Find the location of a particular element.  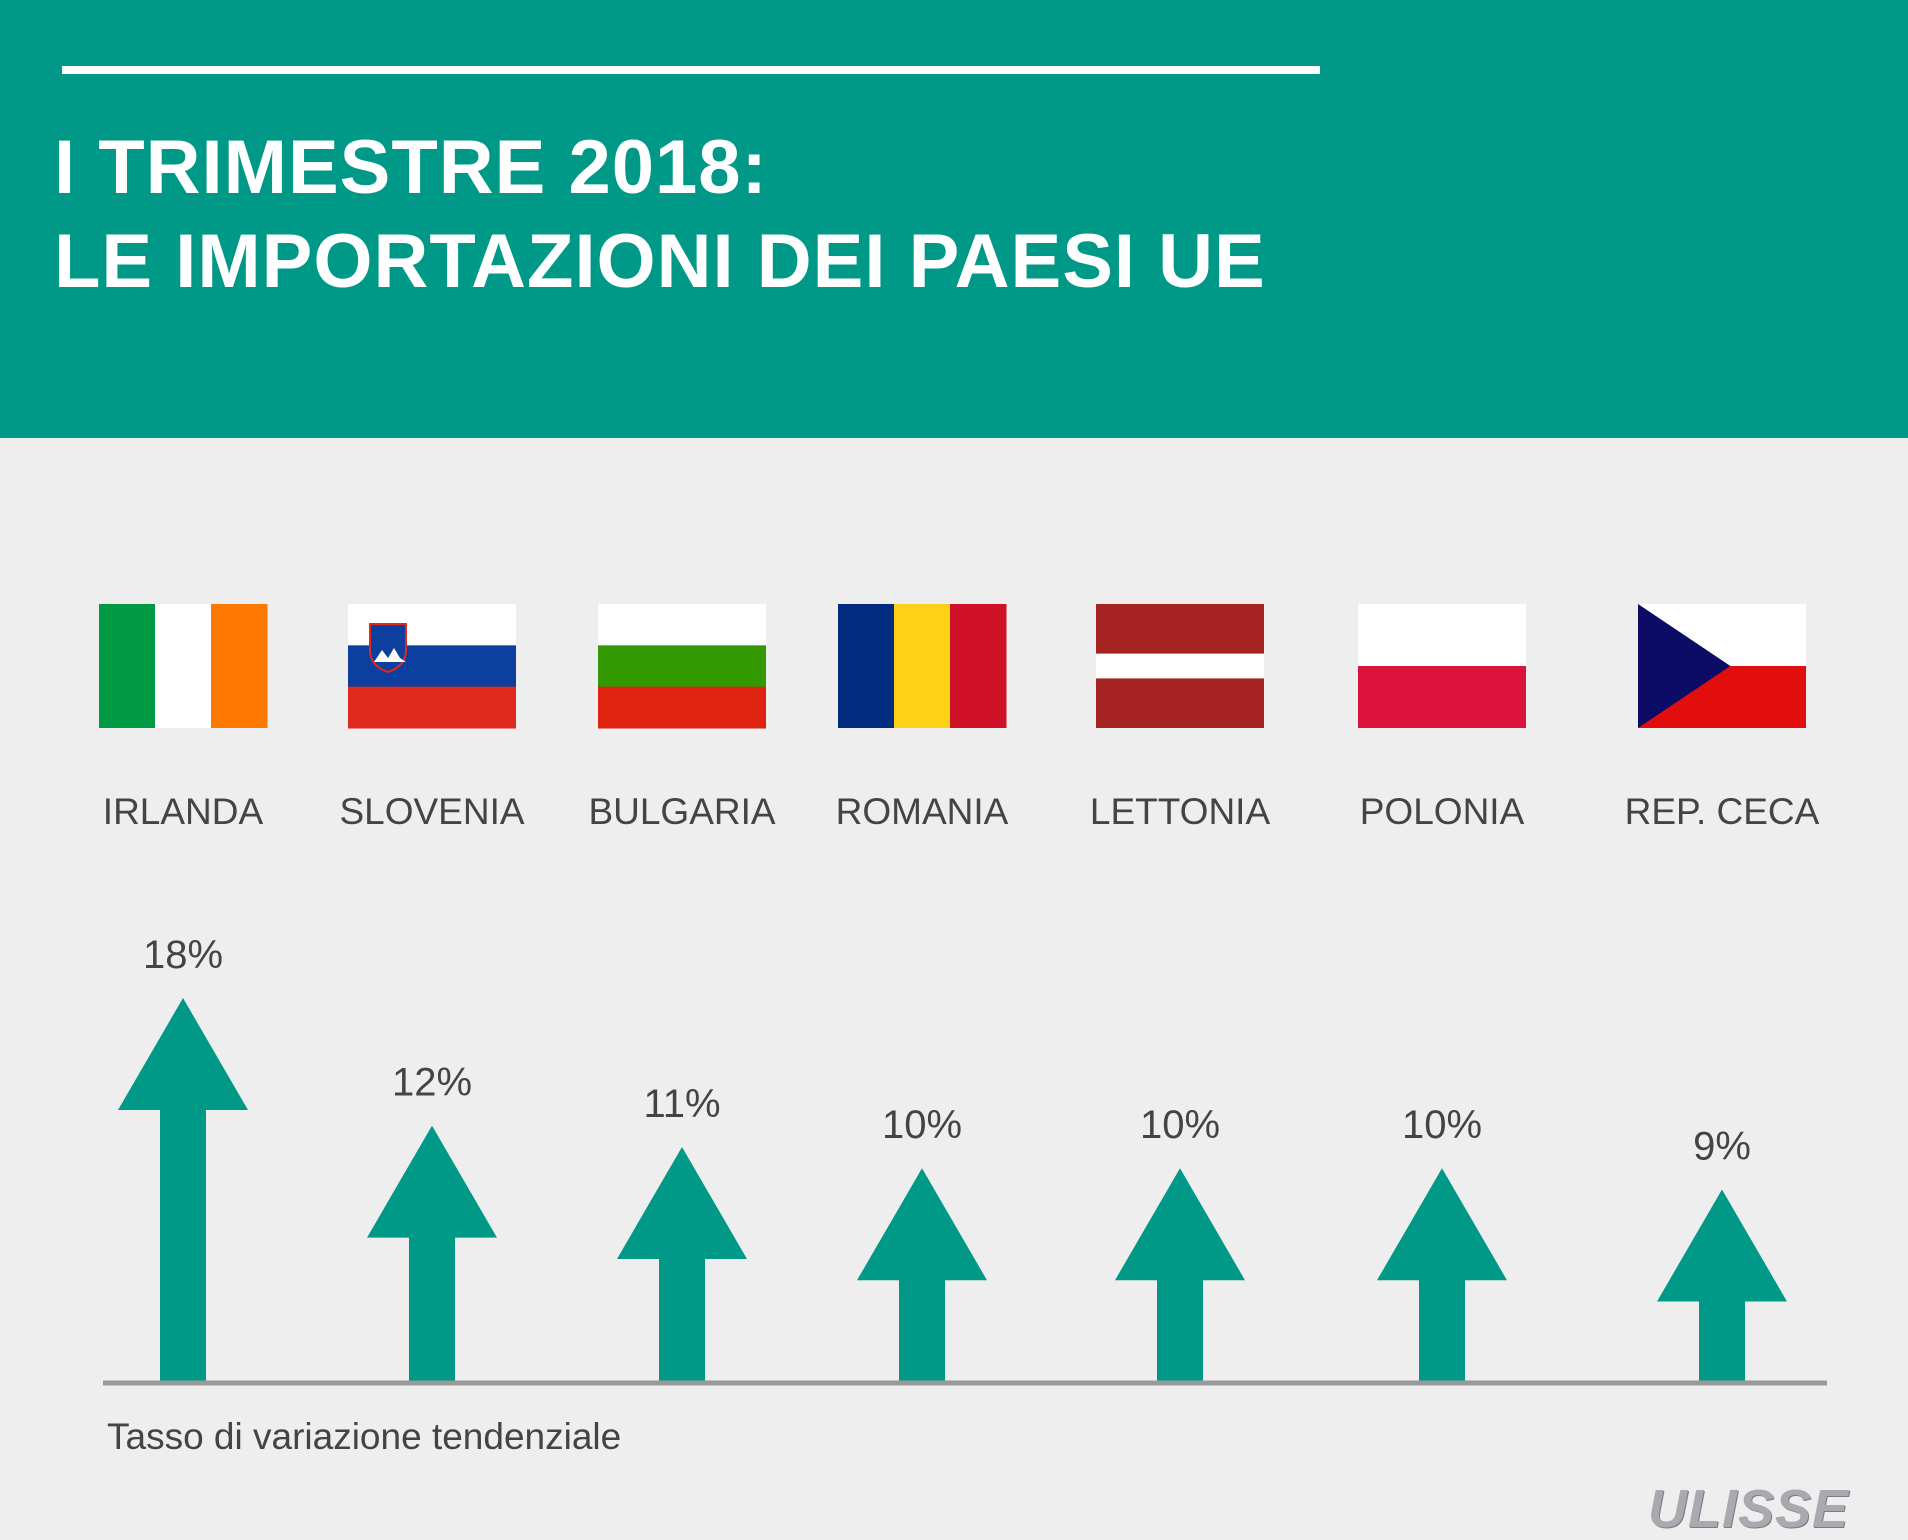

ulisse-logo: ULISSE is located at coordinates (1749, 1509).